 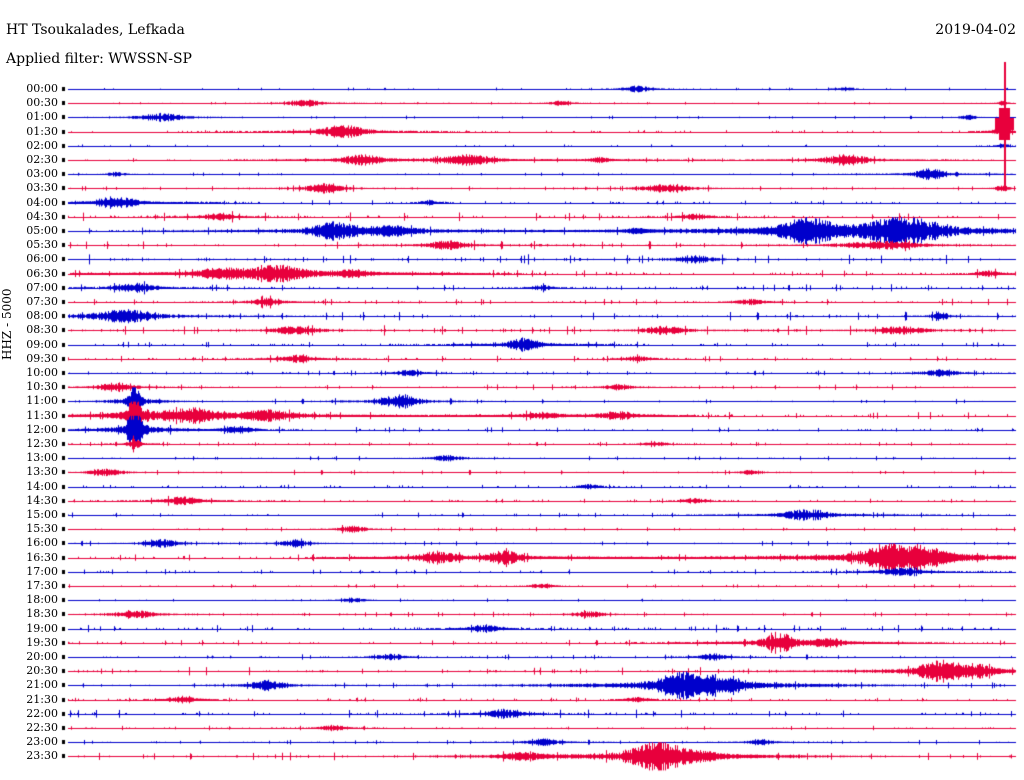 I want to click on time-label-0430: 04:30, so click(x=42, y=216).